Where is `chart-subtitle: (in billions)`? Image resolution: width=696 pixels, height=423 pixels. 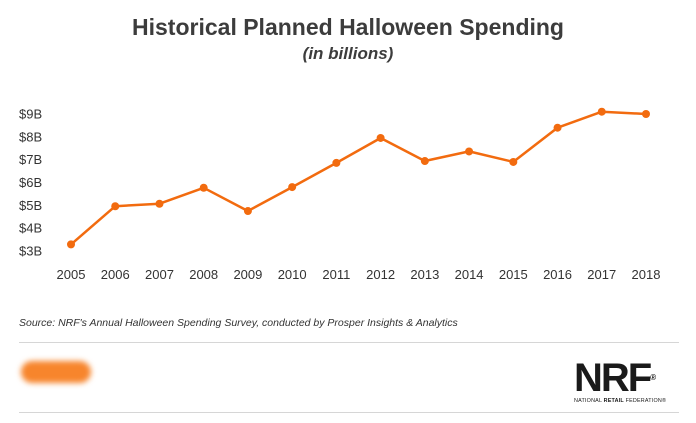
chart-subtitle: (in billions) is located at coordinates (348, 53).